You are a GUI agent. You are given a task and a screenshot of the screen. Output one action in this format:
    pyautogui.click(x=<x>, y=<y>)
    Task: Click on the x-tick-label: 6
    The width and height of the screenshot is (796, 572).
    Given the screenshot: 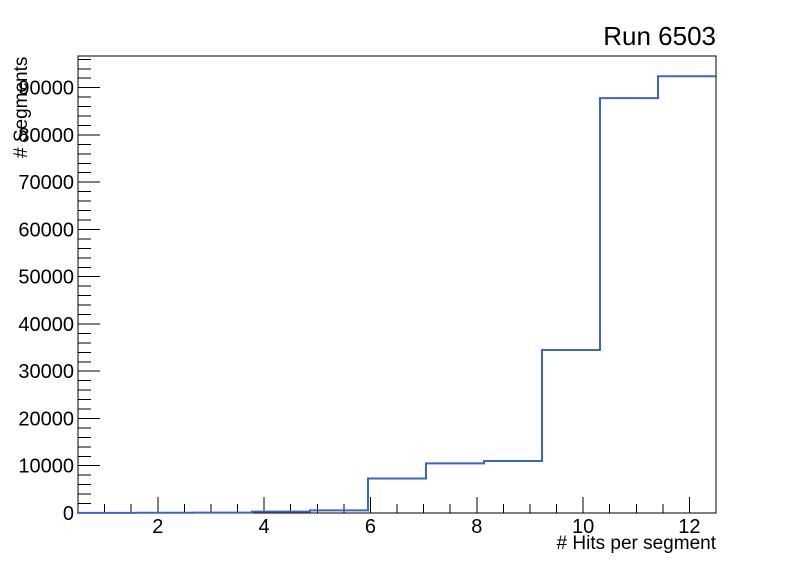 What is the action you would take?
    pyautogui.click(x=370, y=527)
    